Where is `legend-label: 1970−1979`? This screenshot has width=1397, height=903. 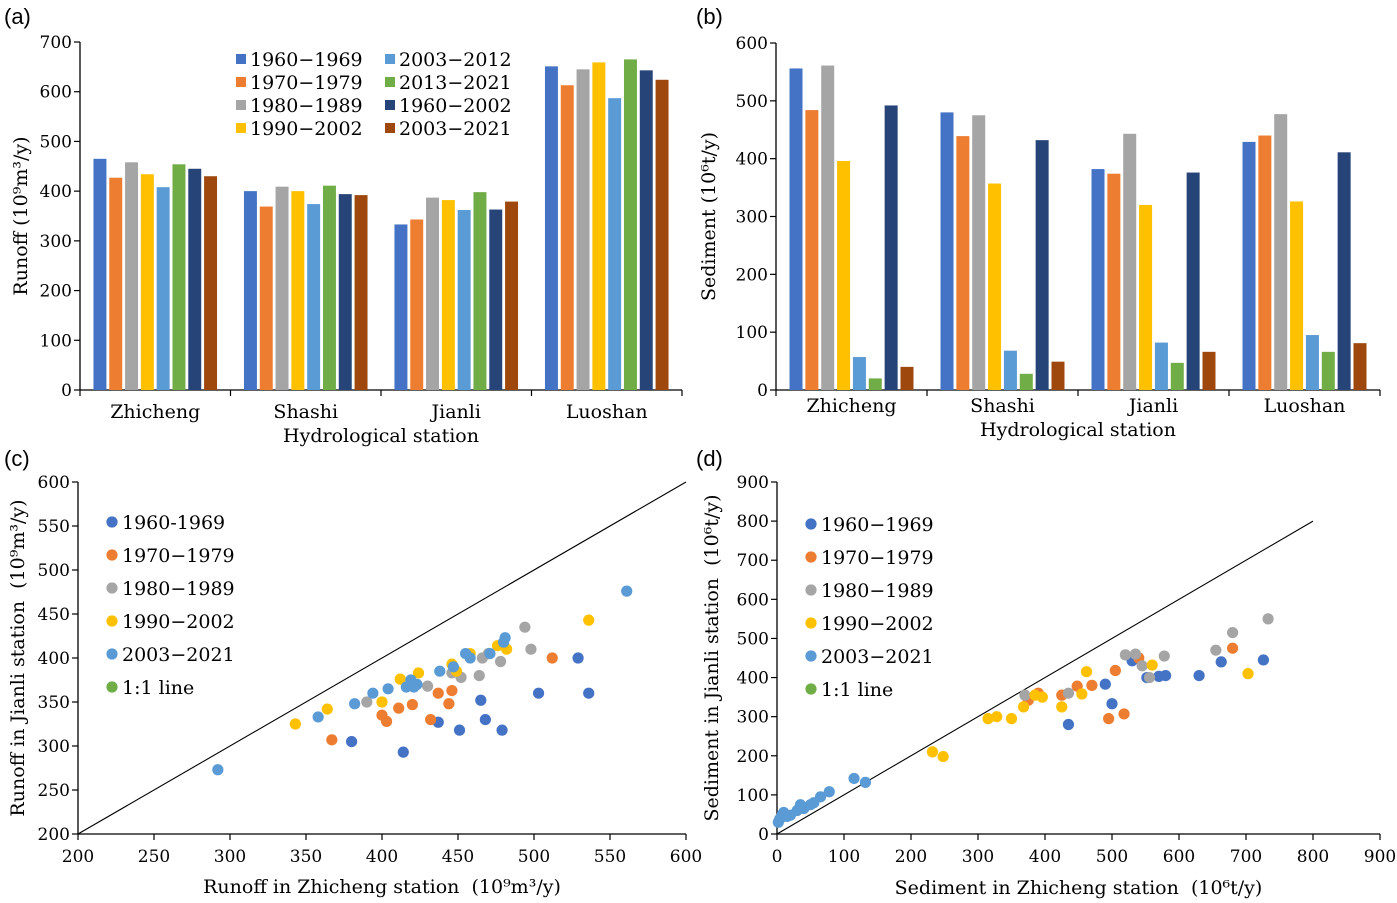 legend-label: 1970−1979 is located at coordinates (306, 83).